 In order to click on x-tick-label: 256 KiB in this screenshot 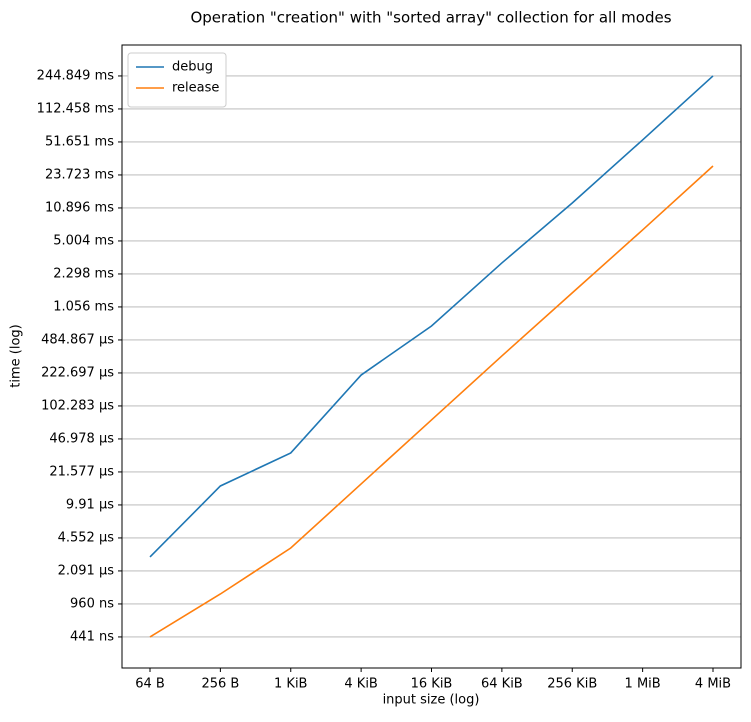, I will do `click(572, 684)`.